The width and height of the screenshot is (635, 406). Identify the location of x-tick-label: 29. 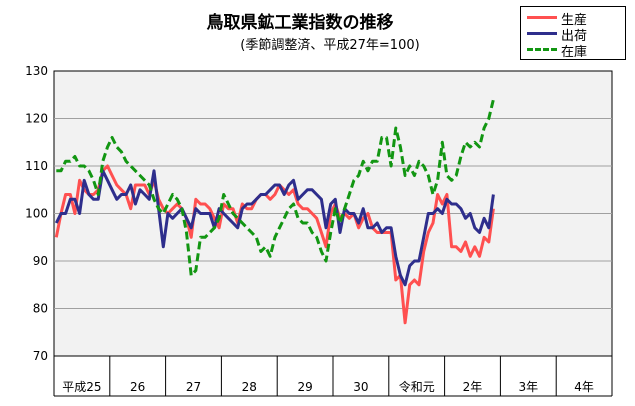
(304, 387).